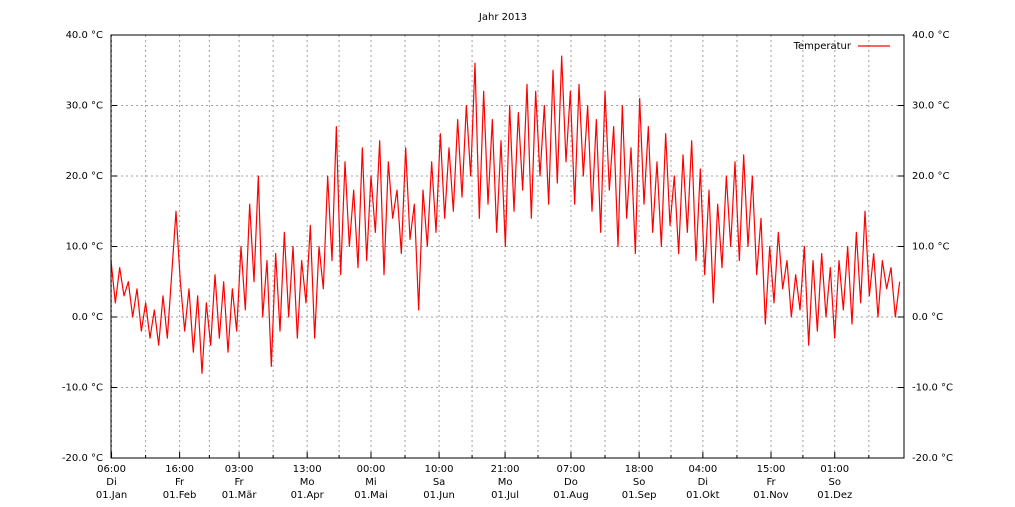 The height and width of the screenshot is (507, 1015). Describe the element at coordinates (439, 495) in the screenshot. I see `x-tick-label: 01.Jun` at that location.